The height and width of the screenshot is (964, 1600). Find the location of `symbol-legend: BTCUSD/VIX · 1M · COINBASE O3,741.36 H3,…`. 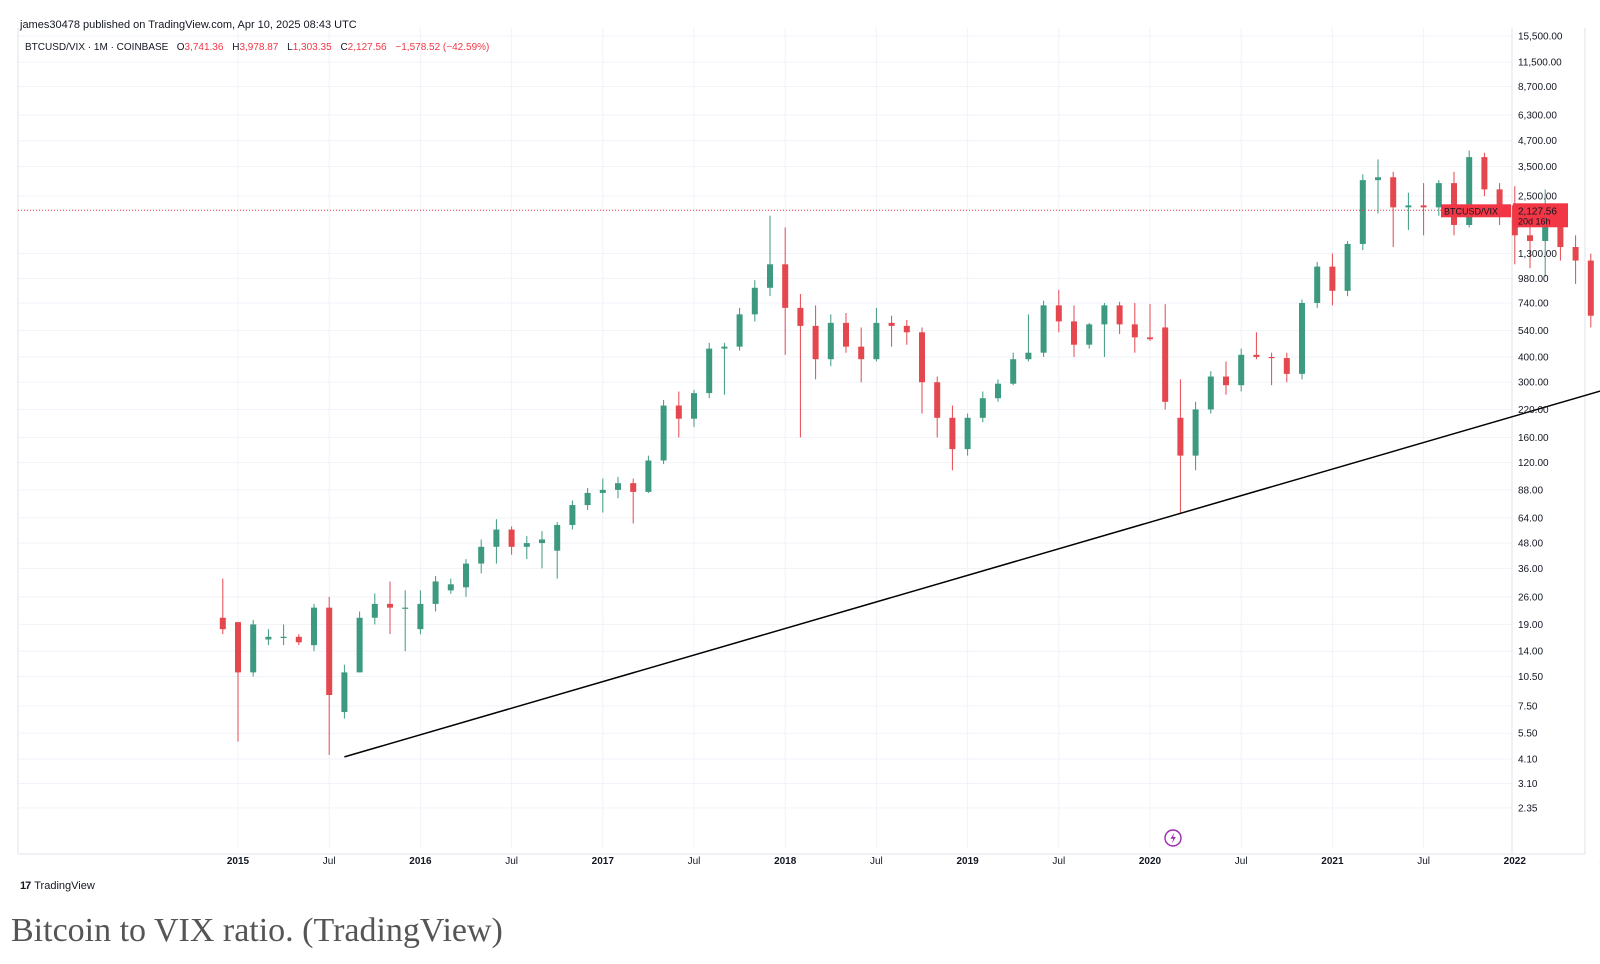

symbol-legend: BTCUSD/VIX · 1M · COINBASE O3,741.36 H3,… is located at coordinates (257, 47).